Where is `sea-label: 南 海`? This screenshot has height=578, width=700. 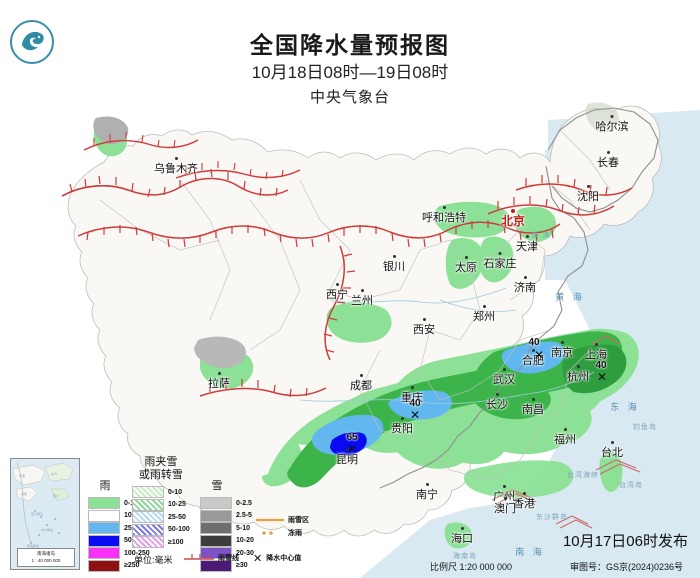
sea-label: 南 海 is located at coordinates (530, 552).